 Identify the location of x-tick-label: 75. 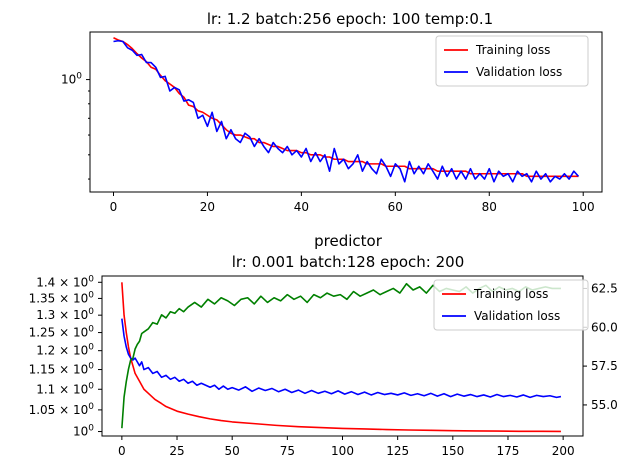
(287, 451).